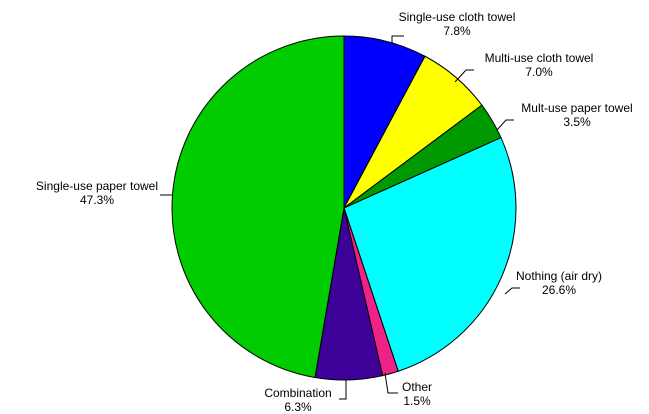  I want to click on slice-value-label: 1.5%, so click(417, 401).